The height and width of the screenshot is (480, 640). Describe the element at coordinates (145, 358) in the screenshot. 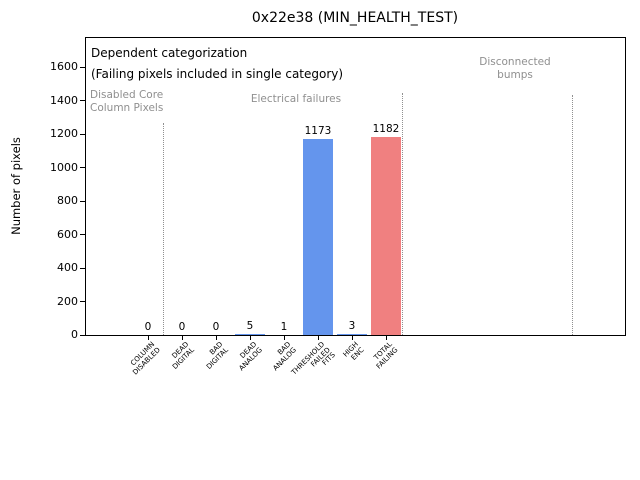

I see `x-tick-label: COLUMN DISABLED` at that location.